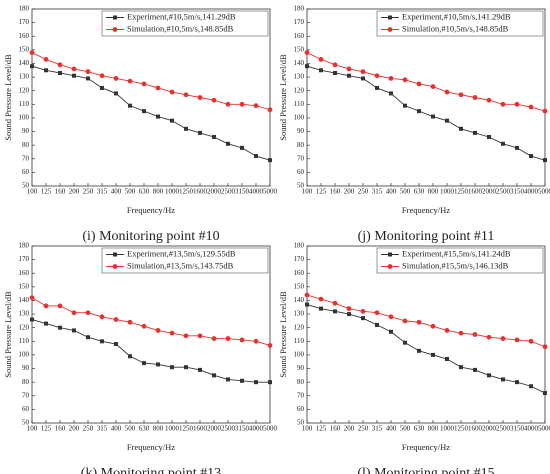 The width and height of the screenshot is (550, 474). I want to click on y-tick-label: 140, so click(299, 63).